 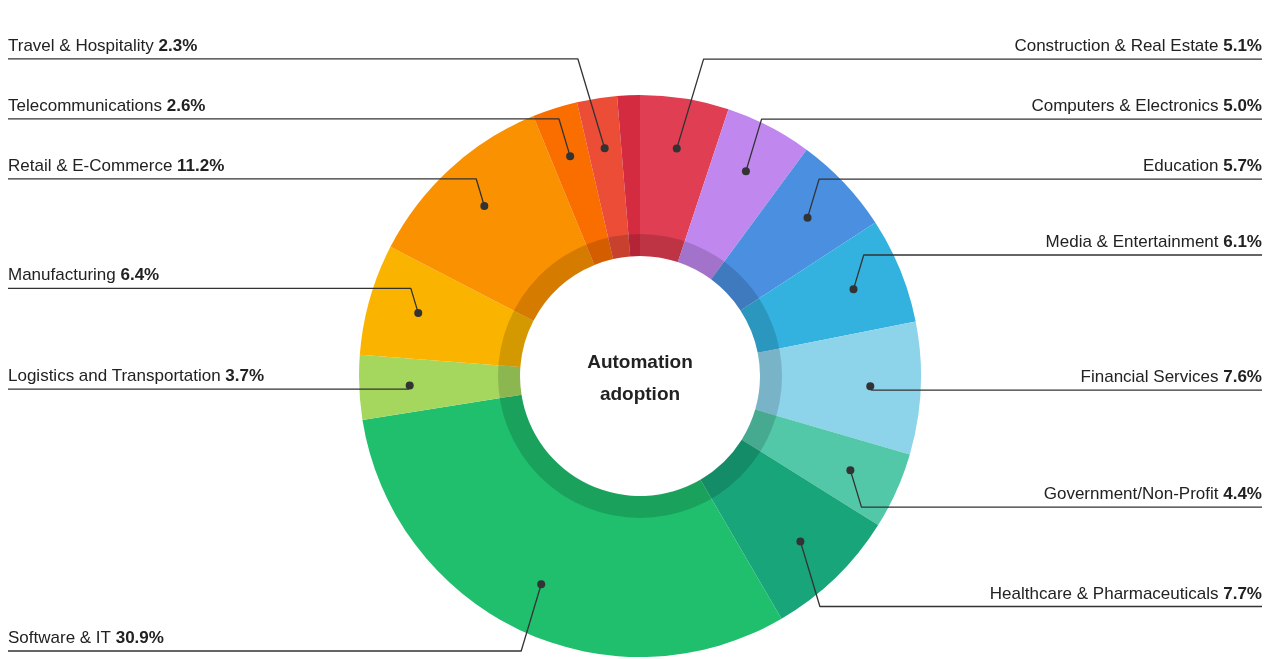 What do you see at coordinates (1240, 242) in the screenshot?
I see `data-label: 6.1%` at bounding box center [1240, 242].